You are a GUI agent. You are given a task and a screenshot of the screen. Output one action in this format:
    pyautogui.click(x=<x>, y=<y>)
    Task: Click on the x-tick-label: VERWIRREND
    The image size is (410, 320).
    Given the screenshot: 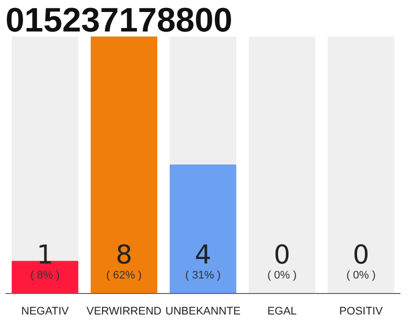 What is the action you would take?
    pyautogui.click(x=124, y=312)
    